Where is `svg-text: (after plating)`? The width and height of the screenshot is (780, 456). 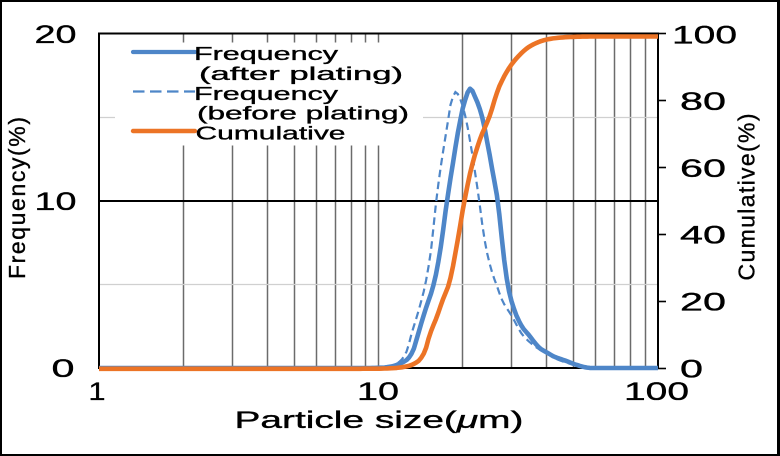 svg-text: (after plating) is located at coordinates (301, 73).